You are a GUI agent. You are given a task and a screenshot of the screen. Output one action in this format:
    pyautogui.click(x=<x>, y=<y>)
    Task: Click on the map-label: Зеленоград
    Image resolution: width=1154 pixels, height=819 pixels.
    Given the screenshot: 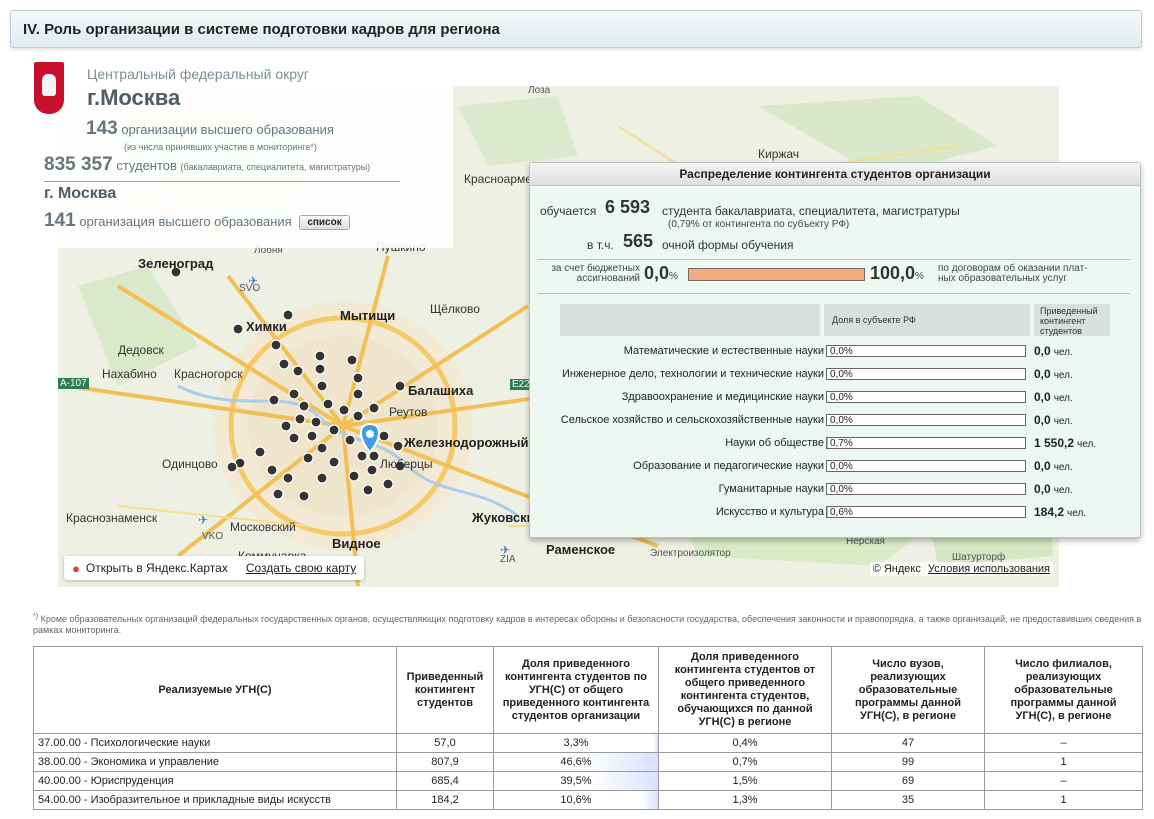 What is the action you would take?
    pyautogui.click(x=176, y=263)
    